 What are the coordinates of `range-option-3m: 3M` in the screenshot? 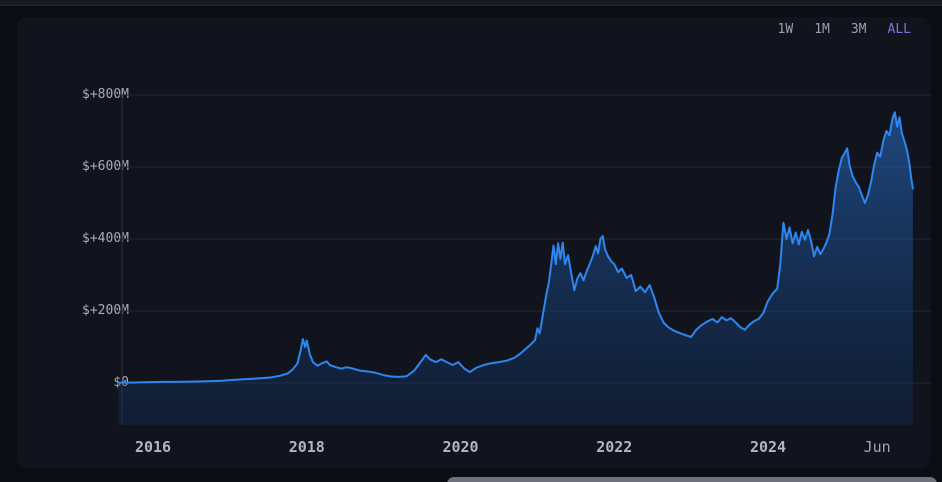 It's located at (858, 29).